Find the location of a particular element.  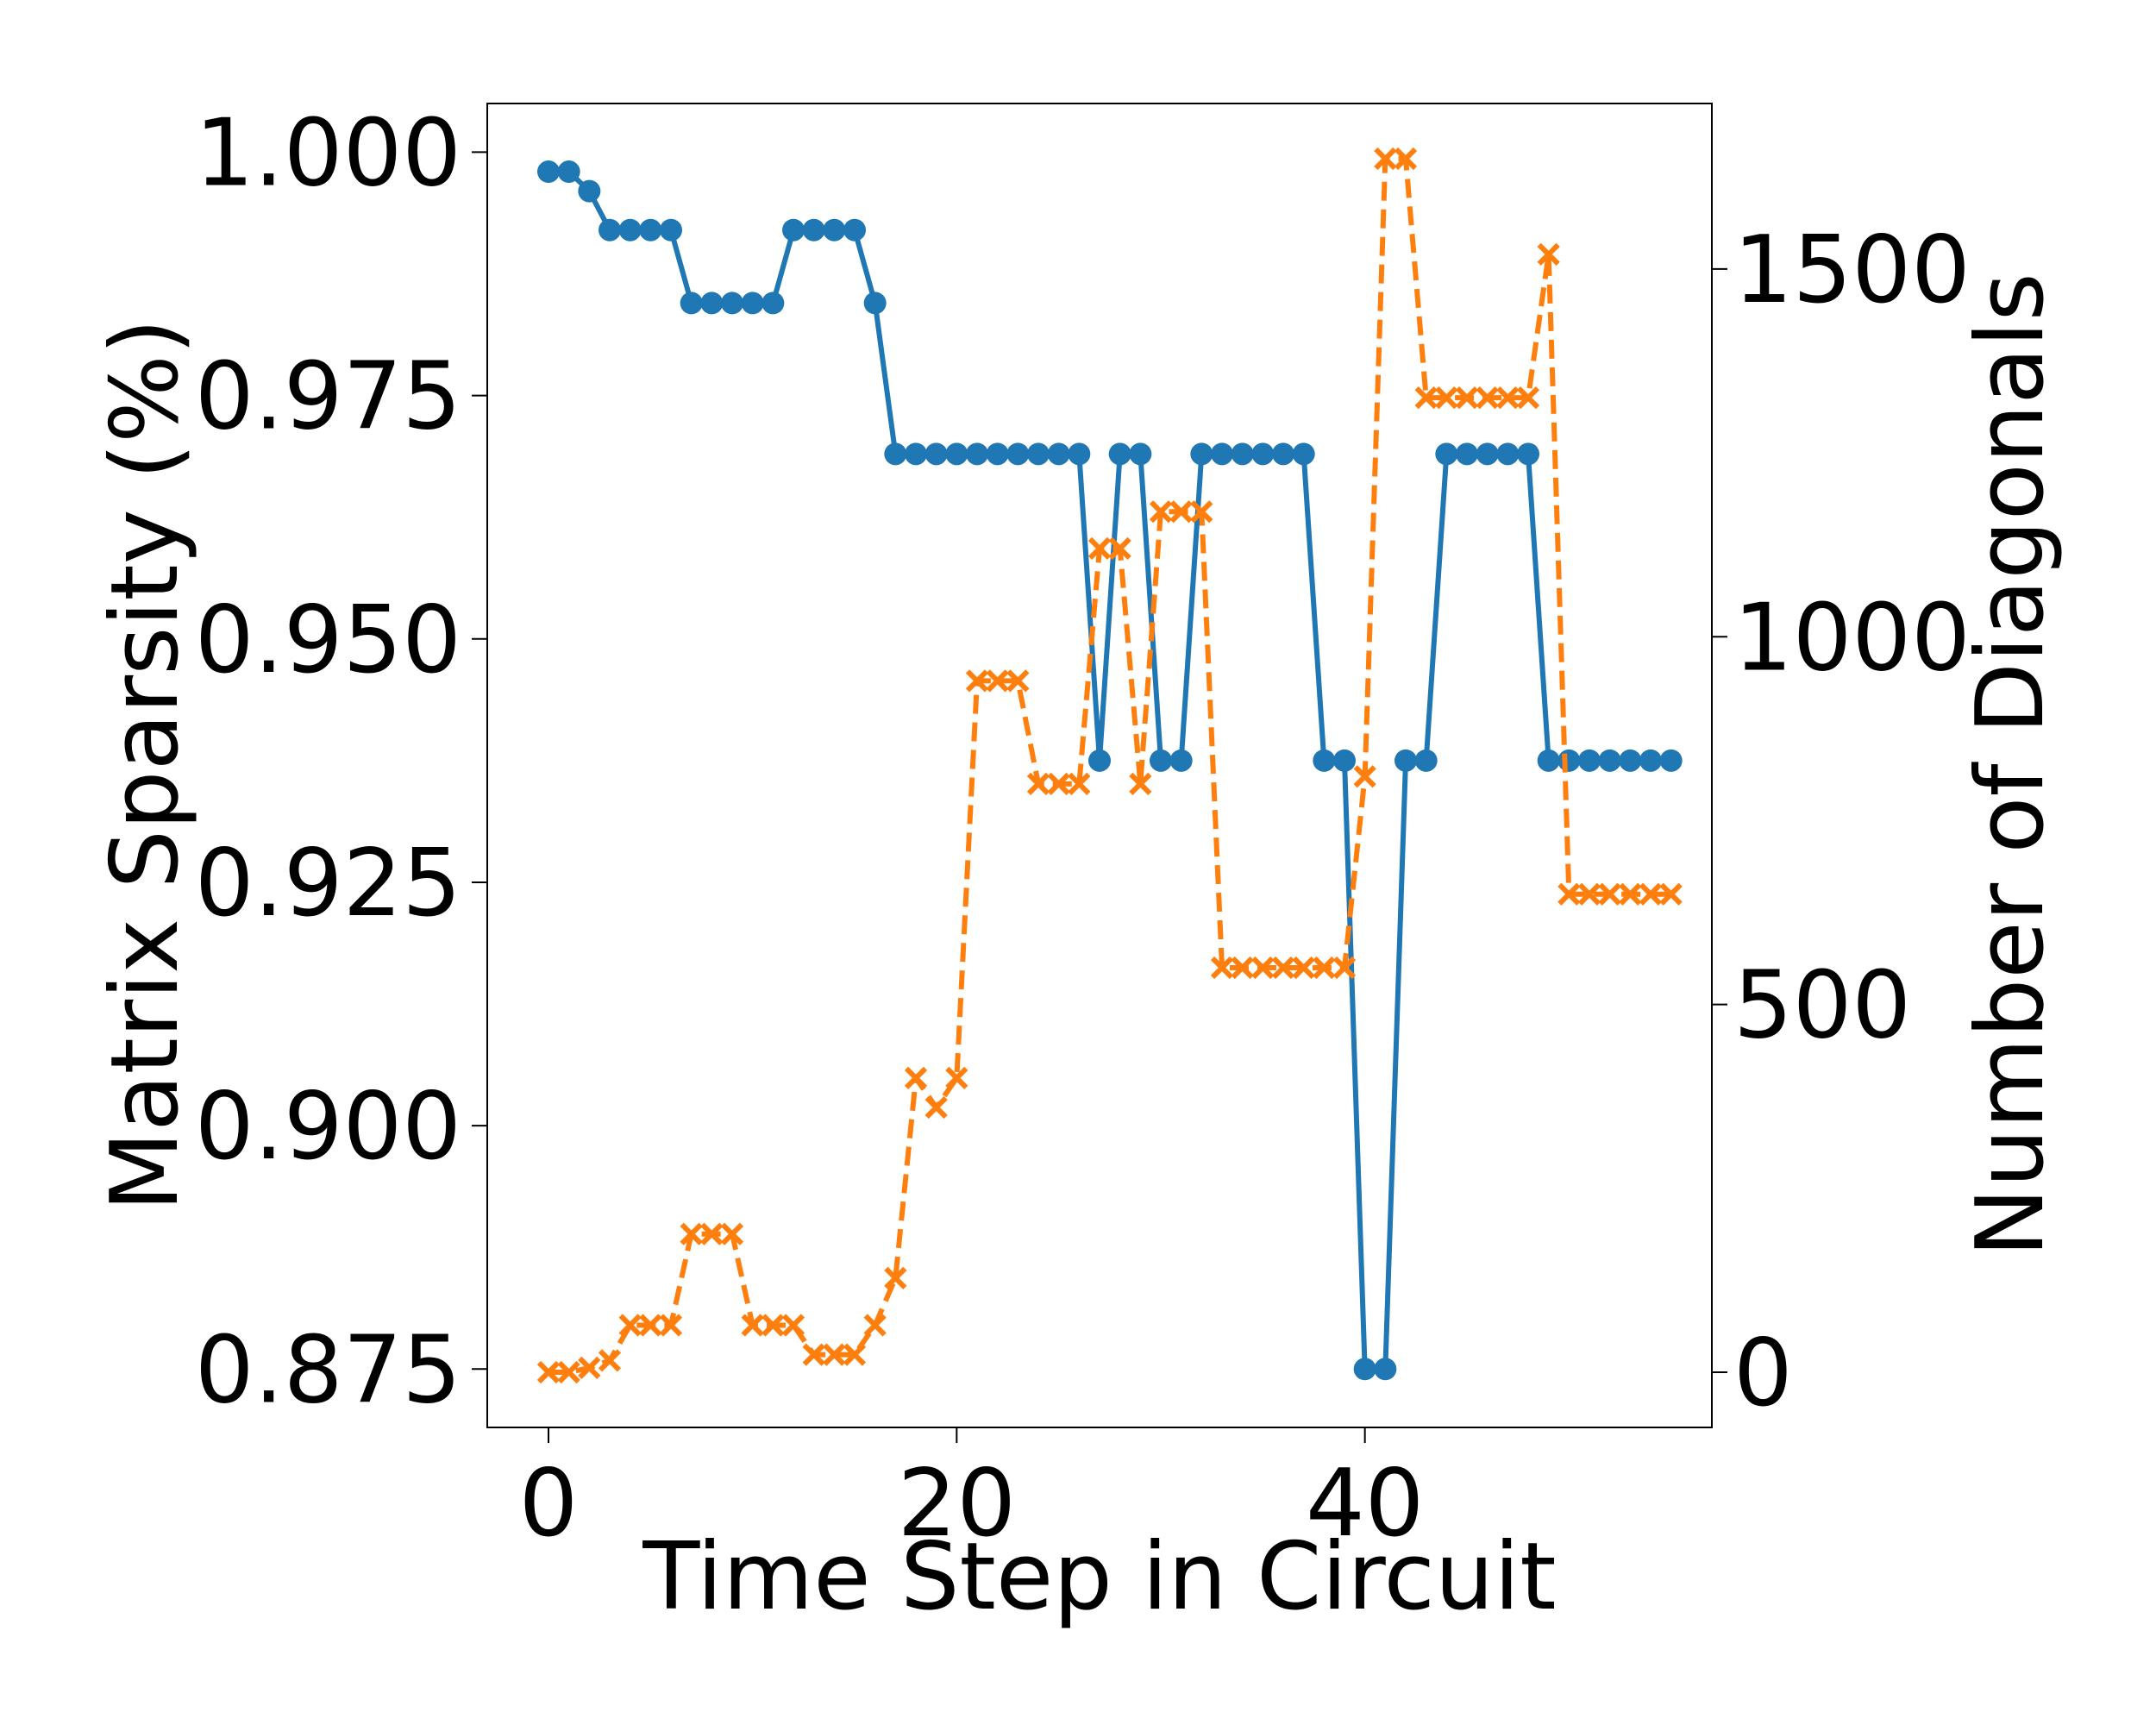

x-tick-label: 40 is located at coordinates (1365, 1504).